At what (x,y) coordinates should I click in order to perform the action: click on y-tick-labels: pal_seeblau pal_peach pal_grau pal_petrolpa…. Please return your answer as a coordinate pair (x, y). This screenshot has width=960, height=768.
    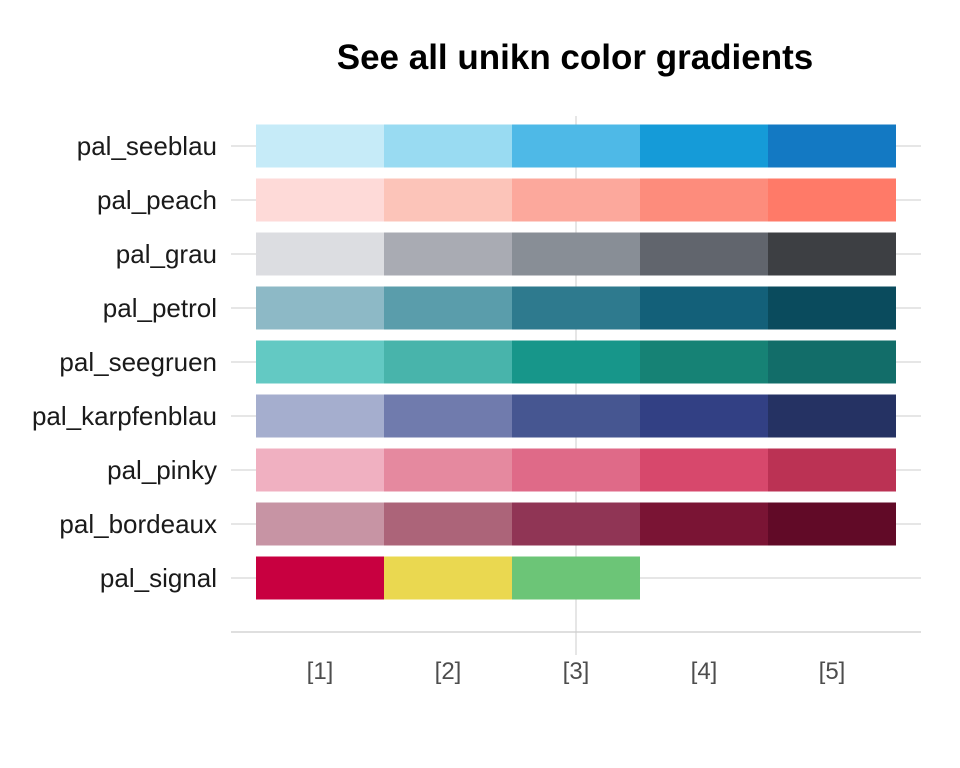
    Looking at the image, I should click on (124, 362).